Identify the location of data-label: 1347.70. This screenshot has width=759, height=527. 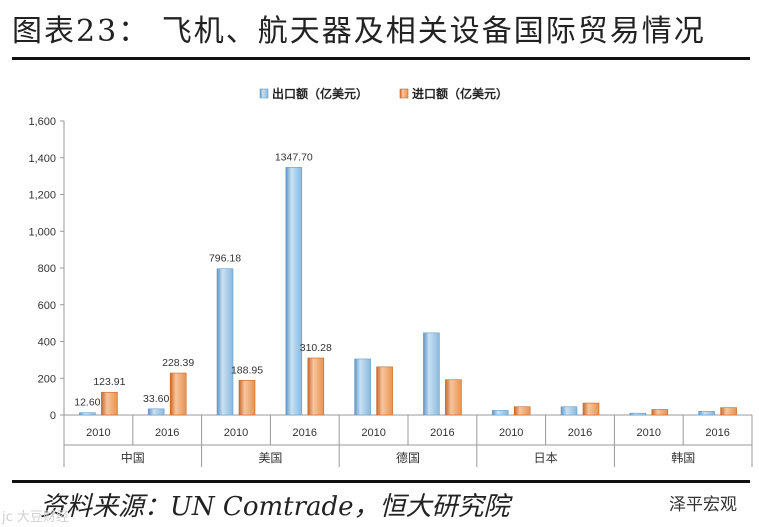
(294, 157).